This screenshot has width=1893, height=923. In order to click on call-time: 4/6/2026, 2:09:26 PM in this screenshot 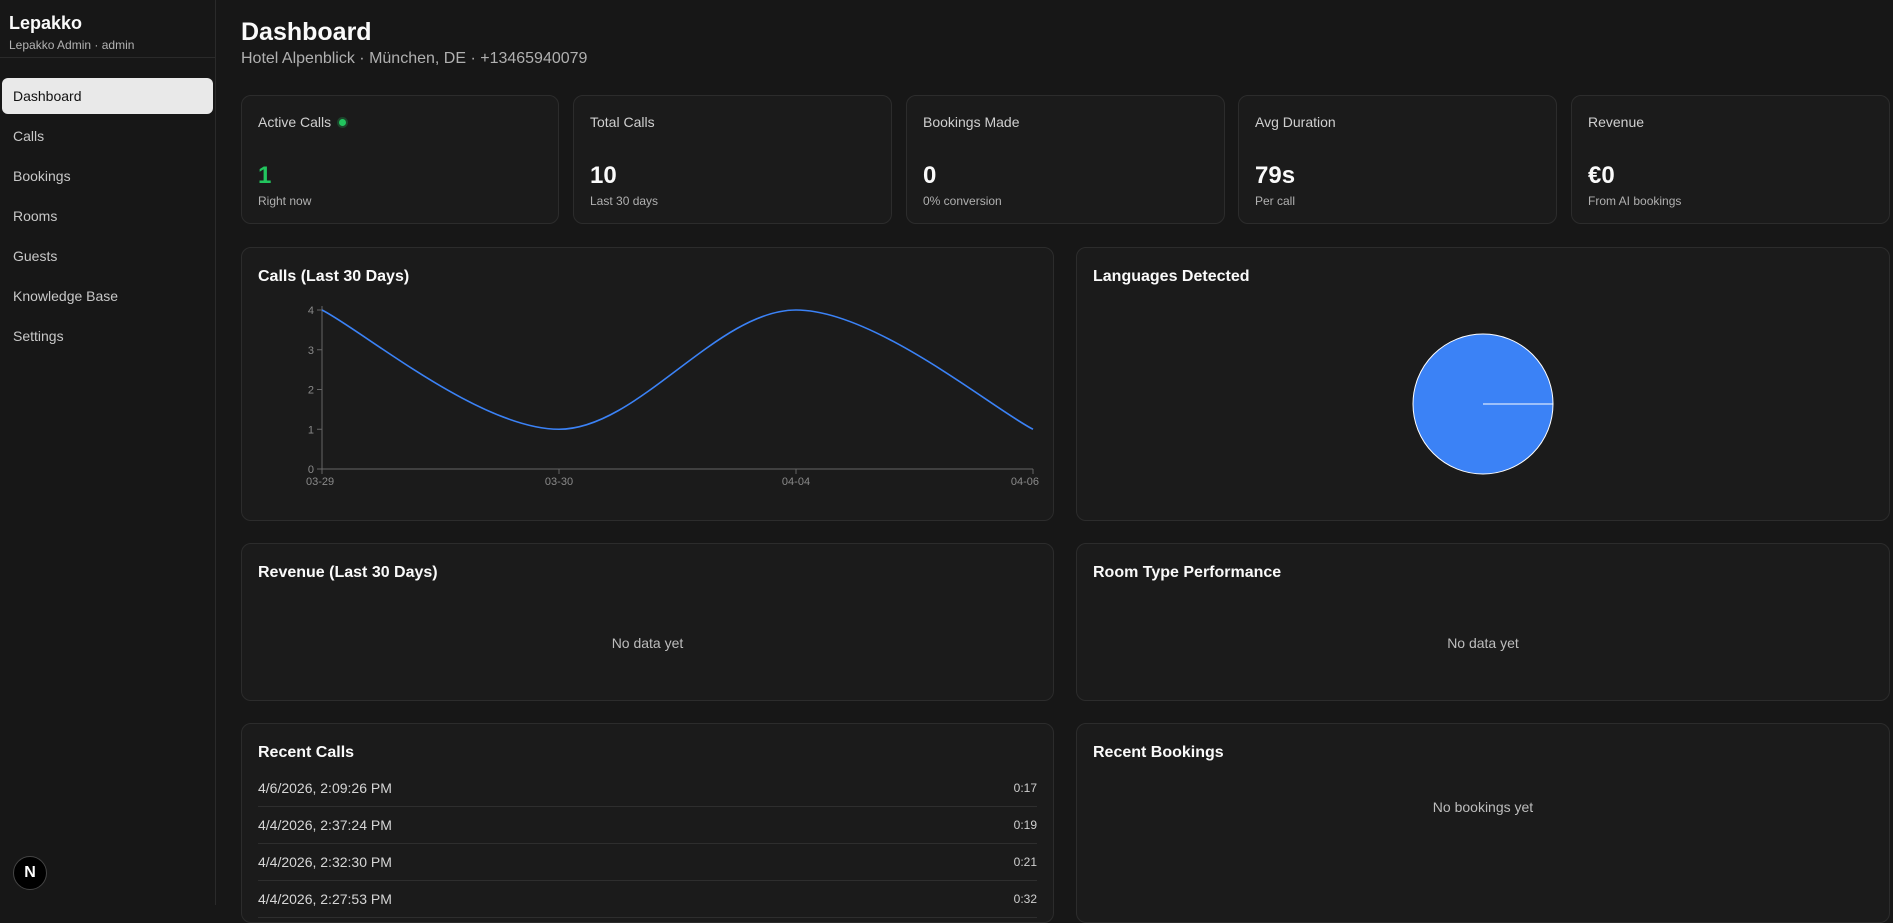, I will do `click(325, 788)`.